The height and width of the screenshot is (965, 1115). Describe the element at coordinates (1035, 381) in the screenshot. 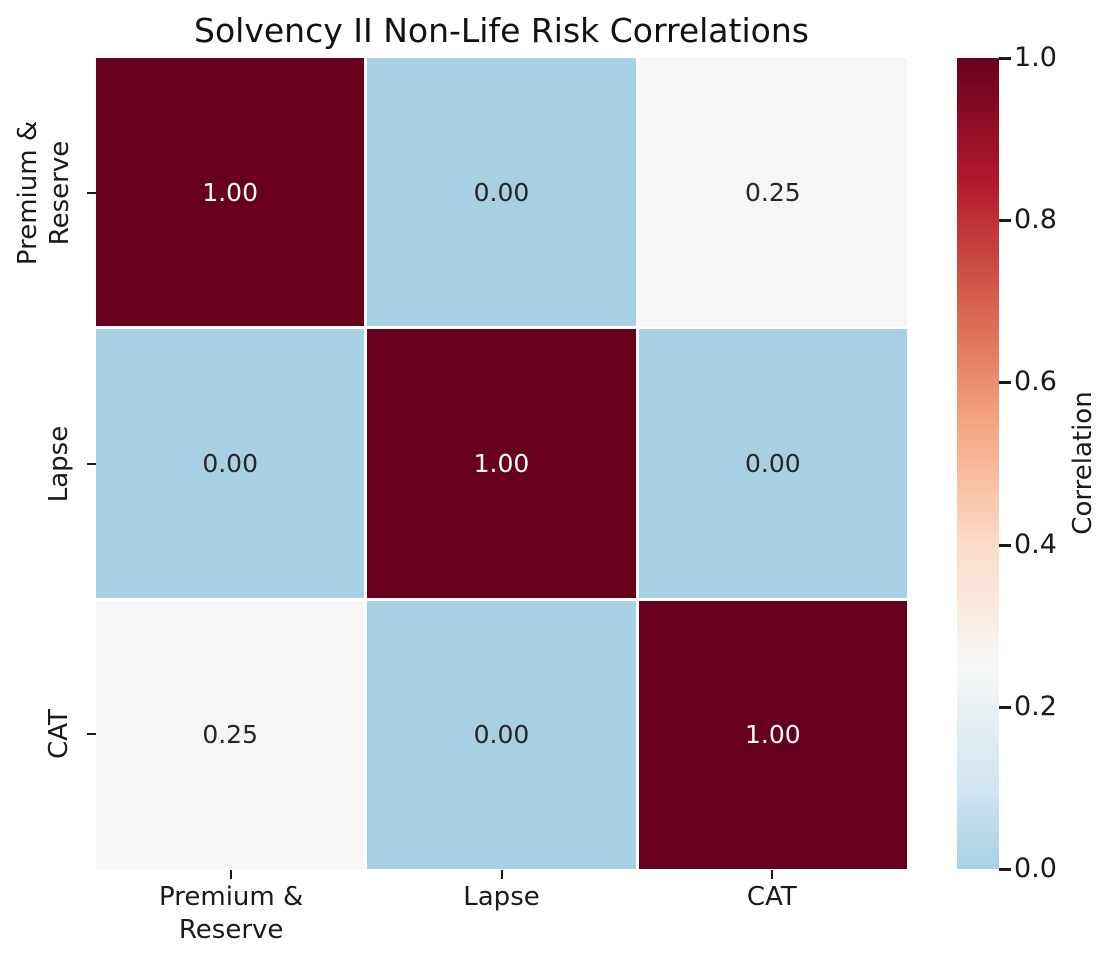

I see `colorbar-tick-label: 0.6` at that location.